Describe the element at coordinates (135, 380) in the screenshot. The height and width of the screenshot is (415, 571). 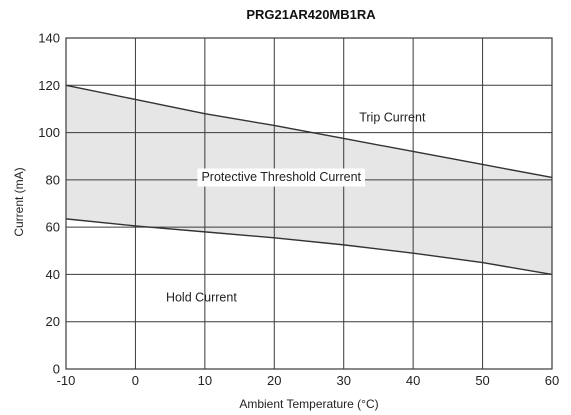
I see `x-tick-label: 0` at that location.